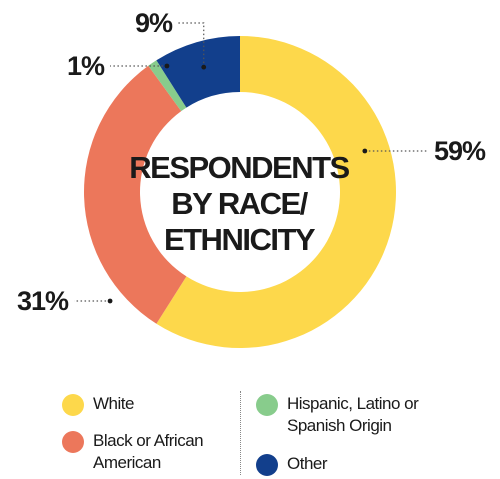  Describe the element at coordinates (113, 403) in the screenshot. I see `legend-label-white: White` at that location.